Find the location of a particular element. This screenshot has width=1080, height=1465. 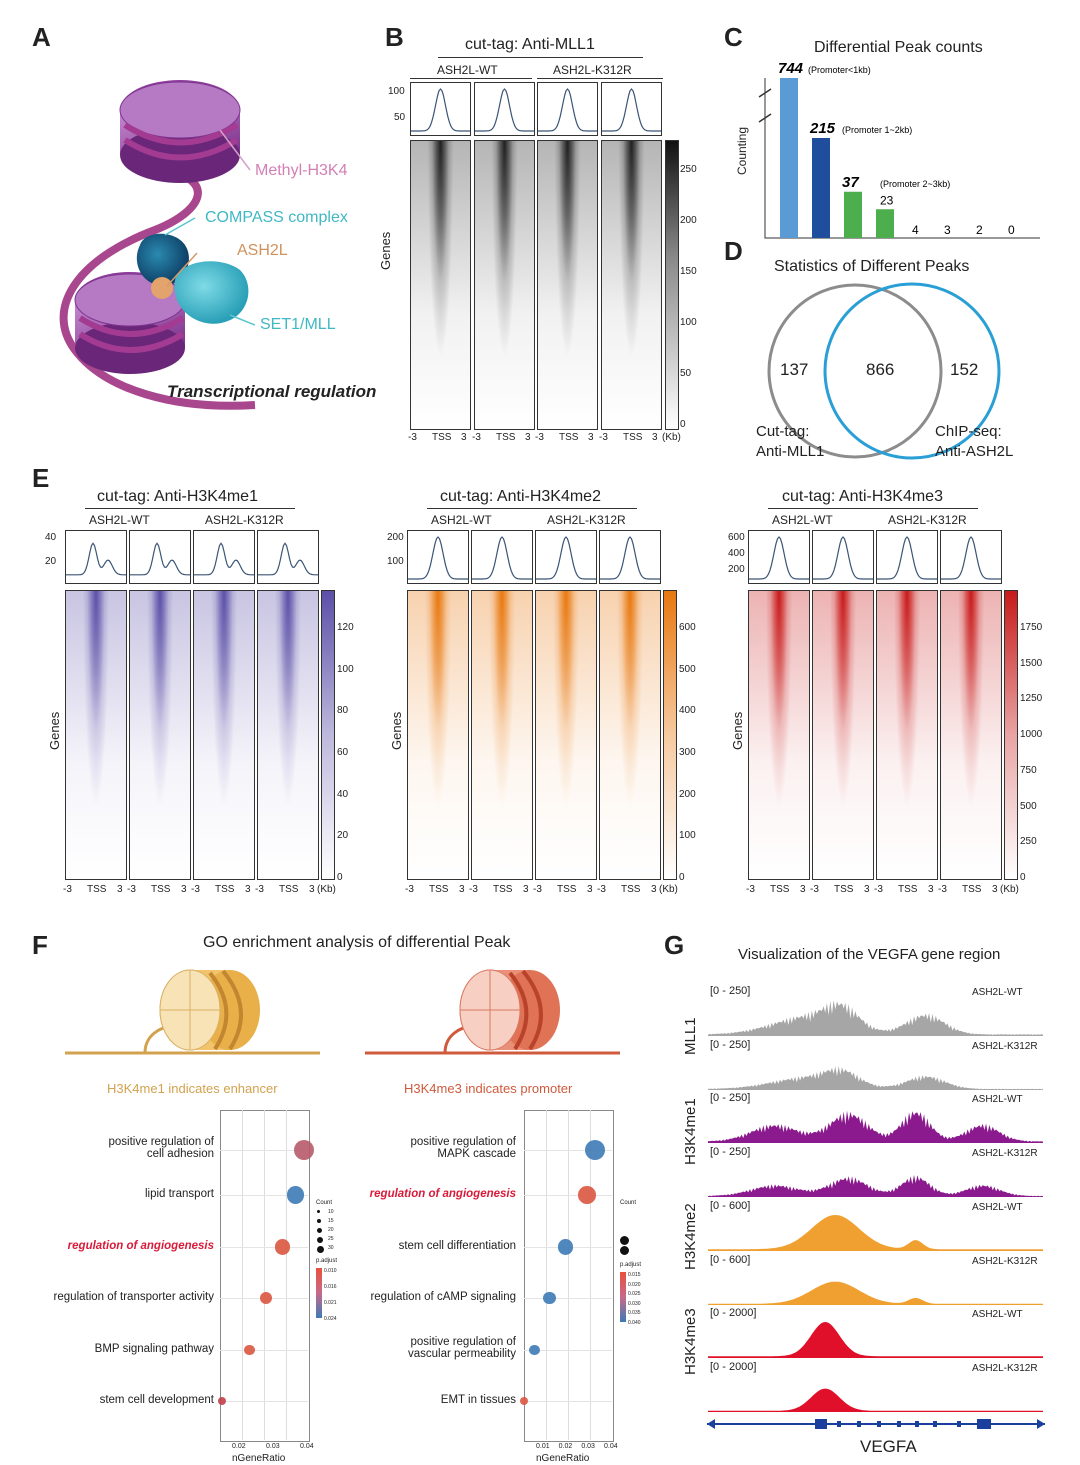

go-term-label: regulation of transporter activity is located at coordinates (133, 1297).